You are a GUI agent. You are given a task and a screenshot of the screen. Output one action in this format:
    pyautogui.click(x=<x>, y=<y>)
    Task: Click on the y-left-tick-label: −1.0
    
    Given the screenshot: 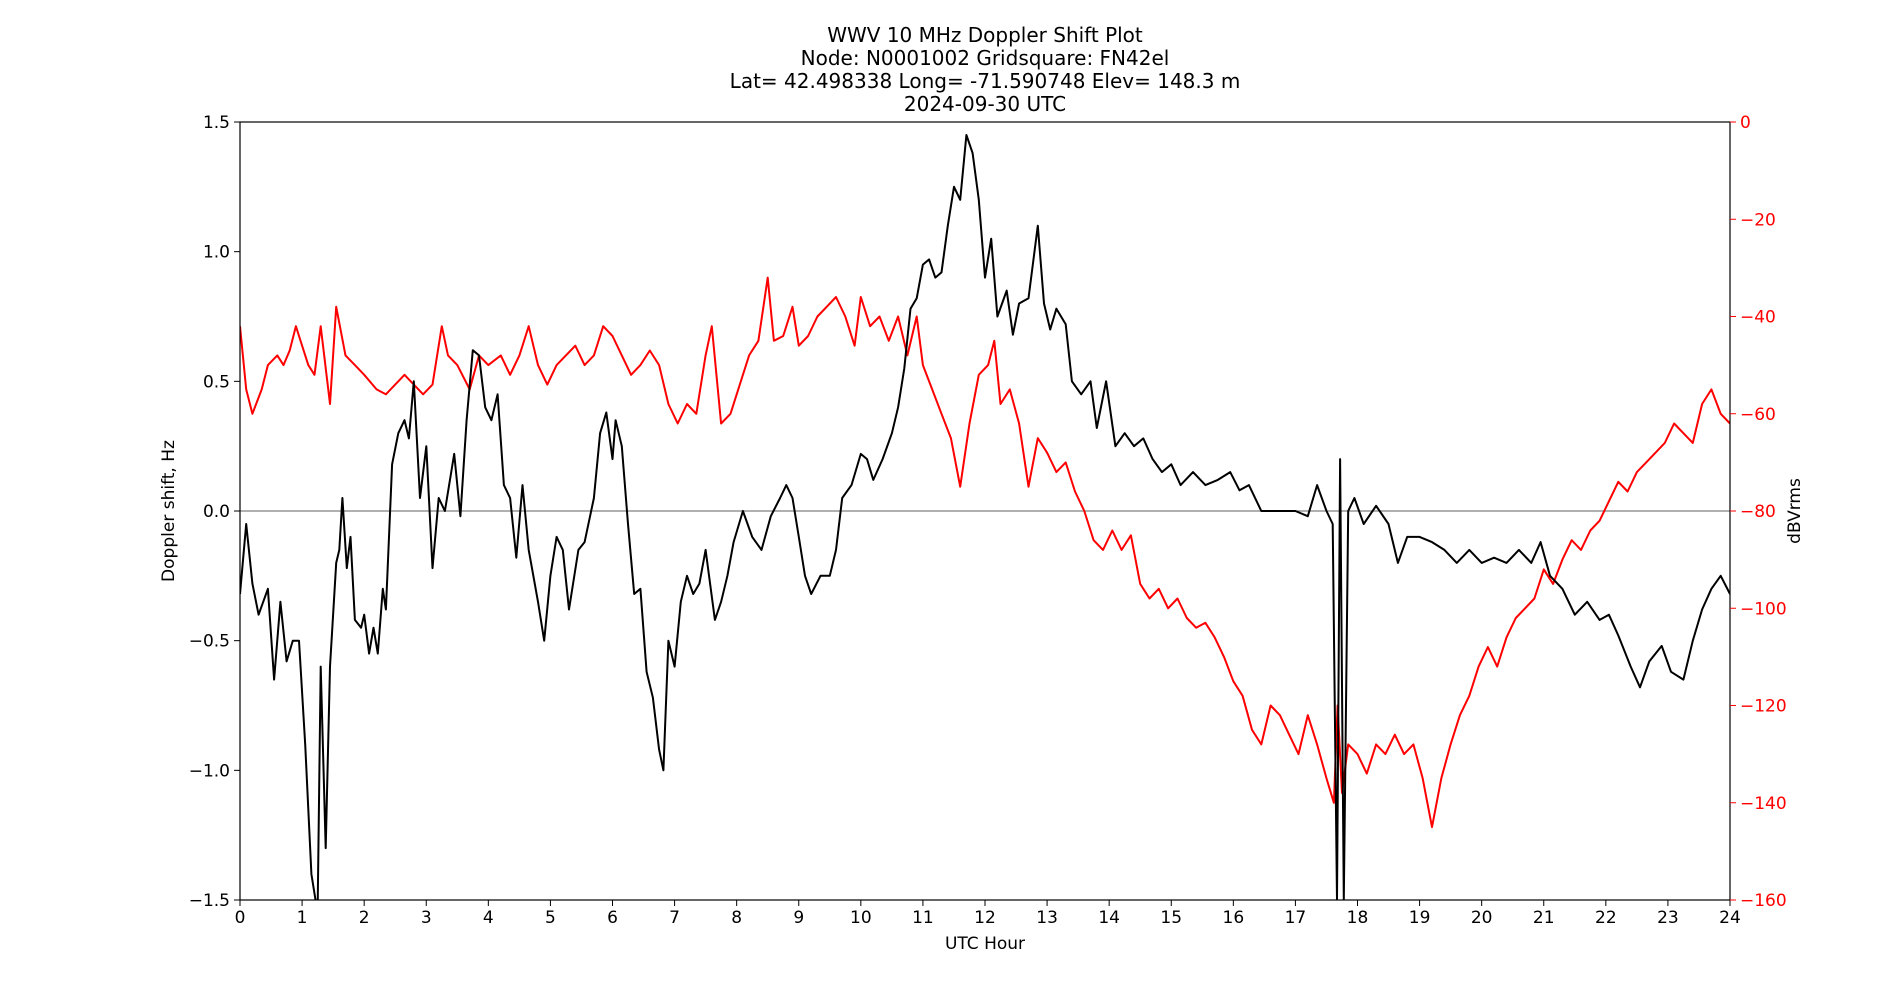 What is the action you would take?
    pyautogui.click(x=209, y=771)
    